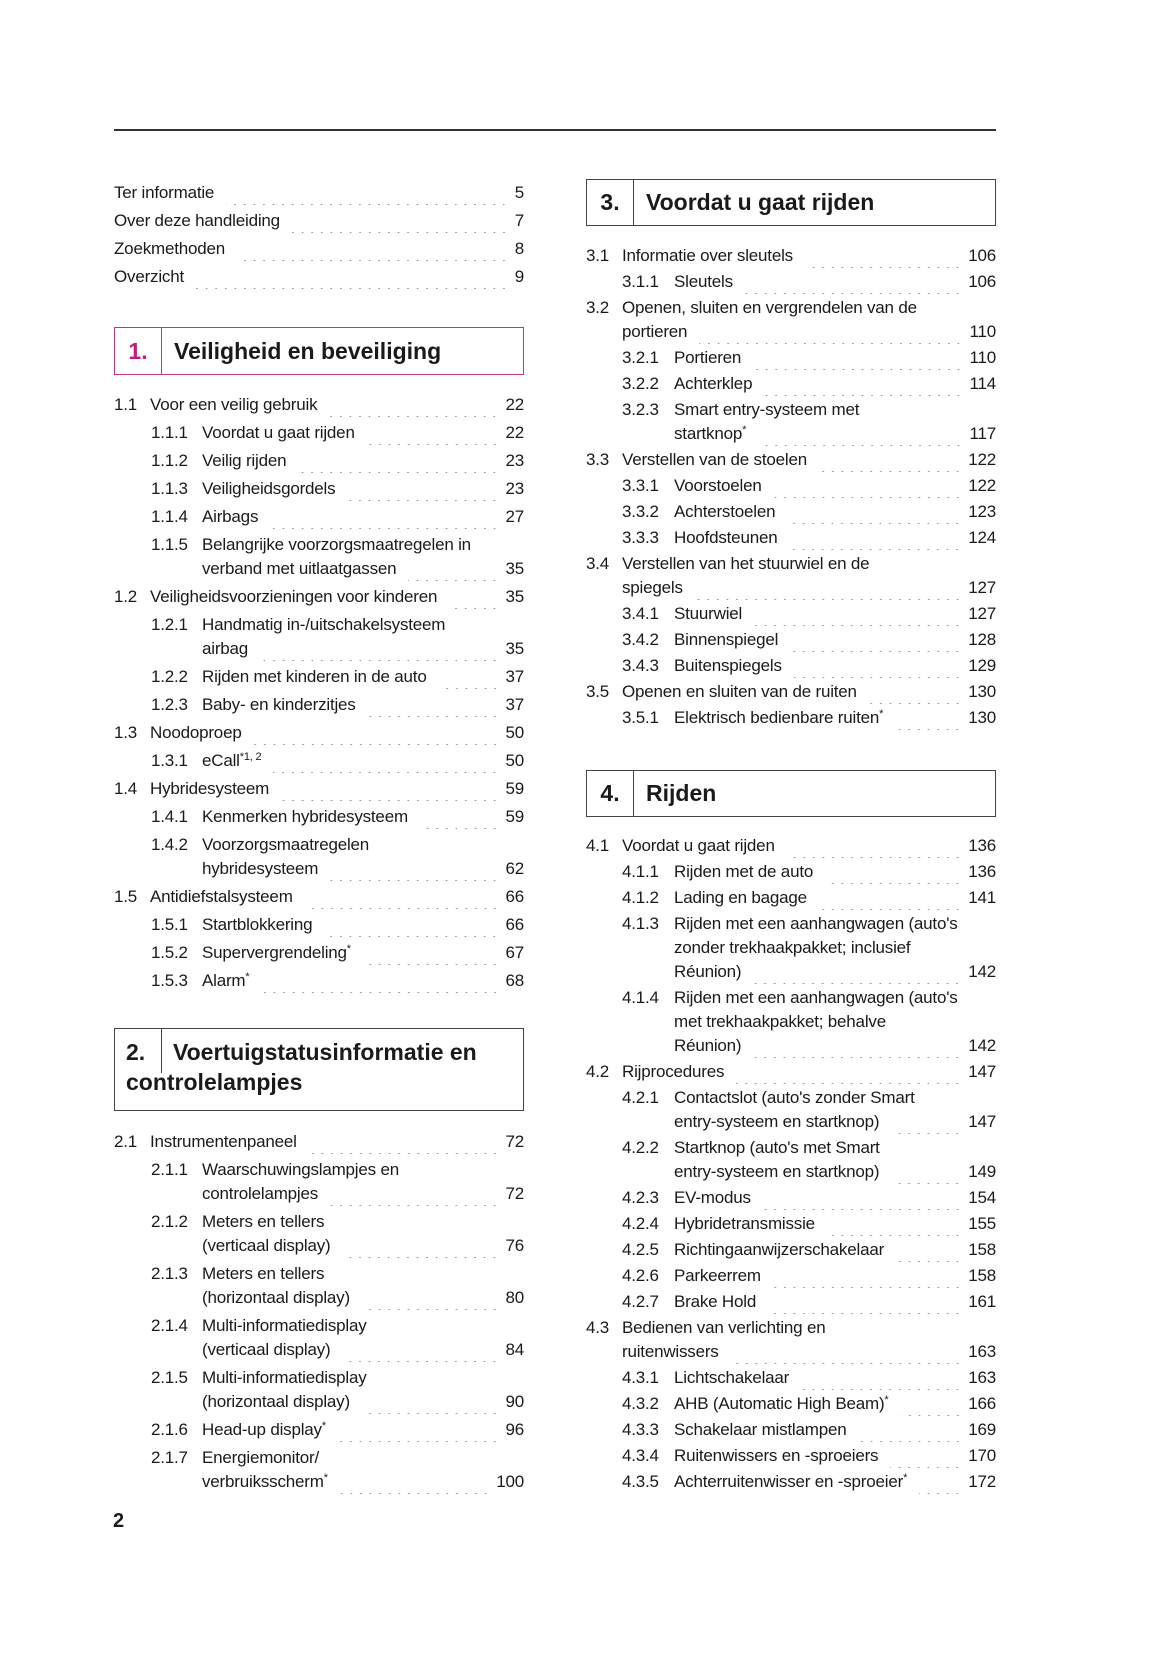 This screenshot has height=1653, width=1165. I want to click on toc-entry: 3.3.2 Achterstoelen 123, so click(791, 512).